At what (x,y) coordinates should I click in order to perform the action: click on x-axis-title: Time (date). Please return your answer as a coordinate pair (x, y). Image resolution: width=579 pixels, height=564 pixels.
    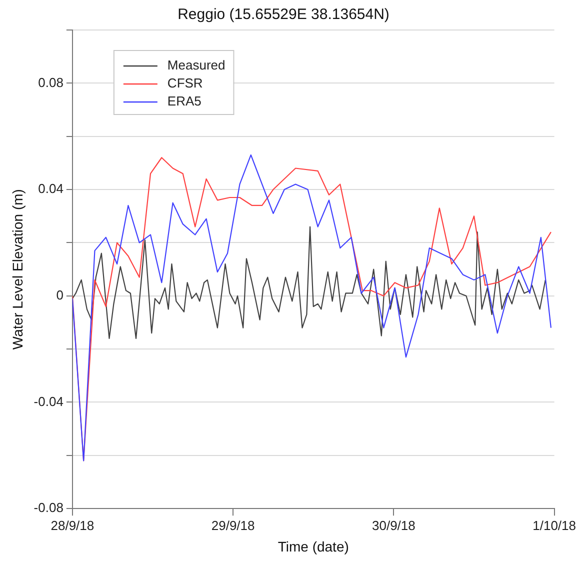
    Looking at the image, I should click on (313, 546).